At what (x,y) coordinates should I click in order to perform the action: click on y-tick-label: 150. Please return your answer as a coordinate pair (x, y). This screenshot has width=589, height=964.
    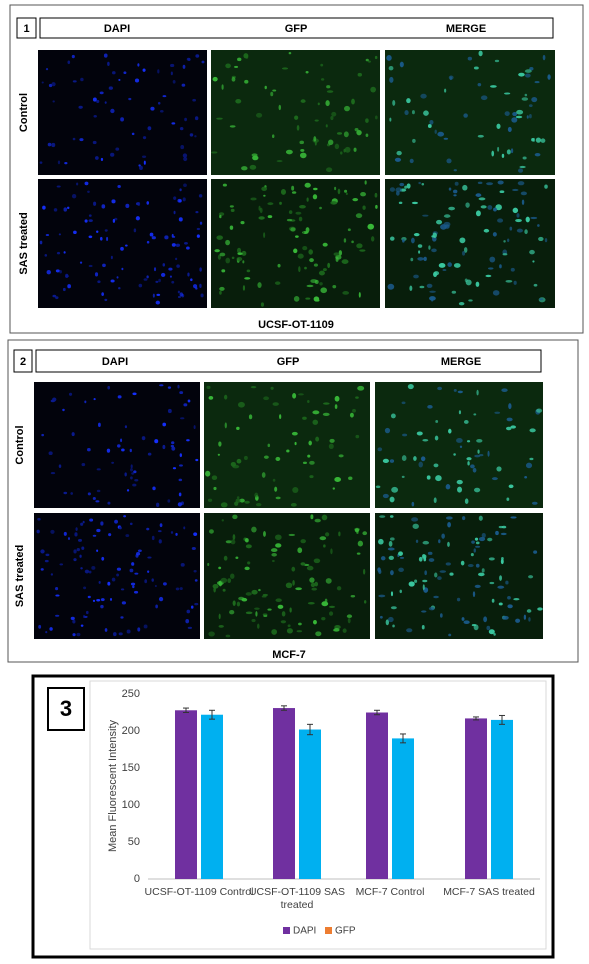
    Looking at the image, I should click on (131, 768).